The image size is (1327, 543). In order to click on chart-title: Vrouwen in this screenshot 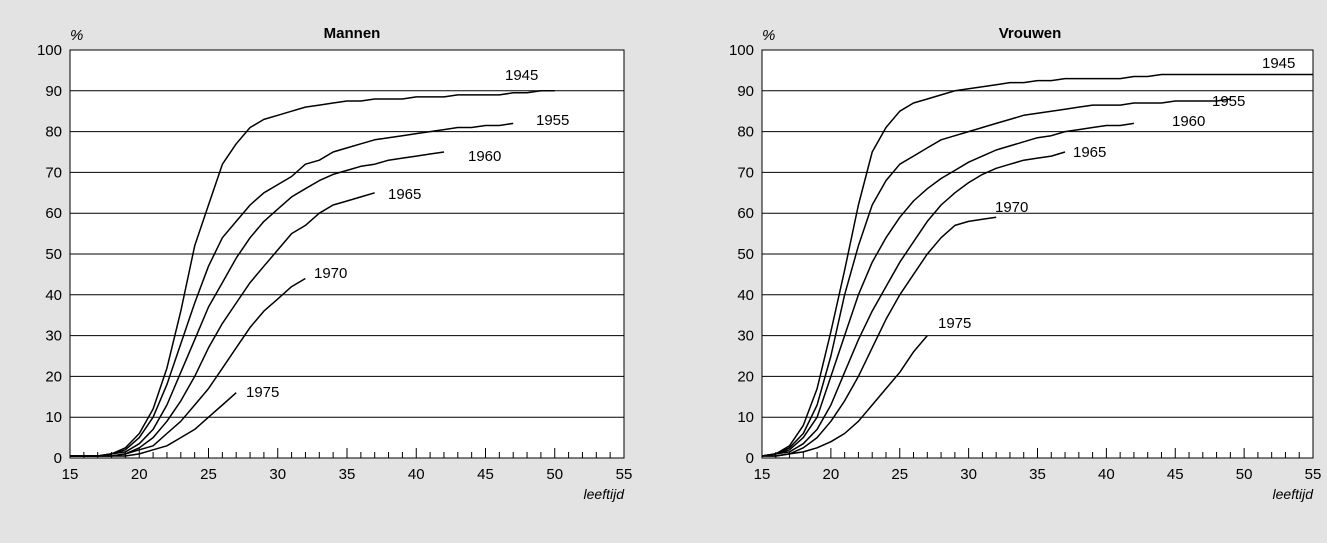, I will do `click(1030, 33)`.